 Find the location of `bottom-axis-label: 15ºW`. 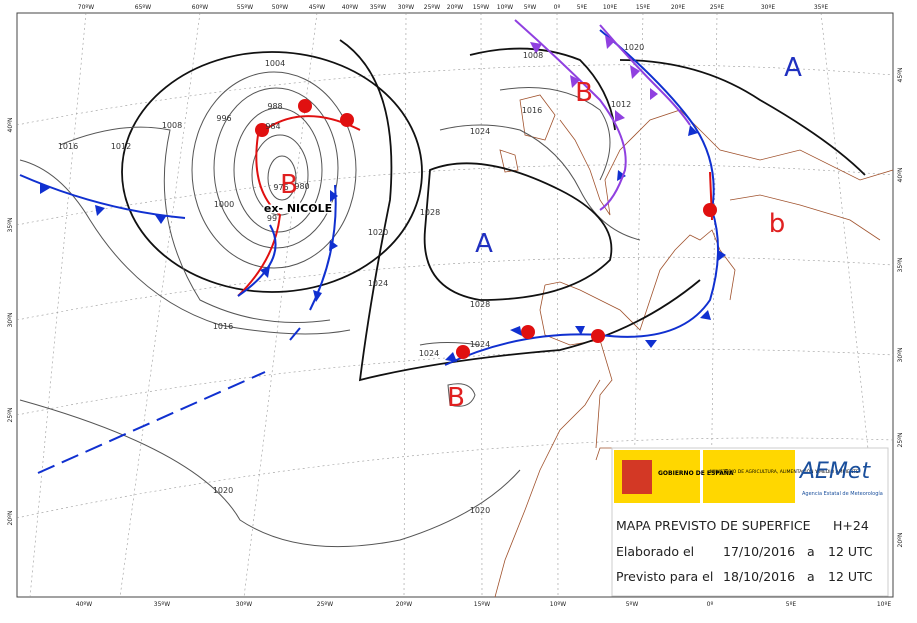

bottom-axis-label: 15ºW is located at coordinates (482, 604).